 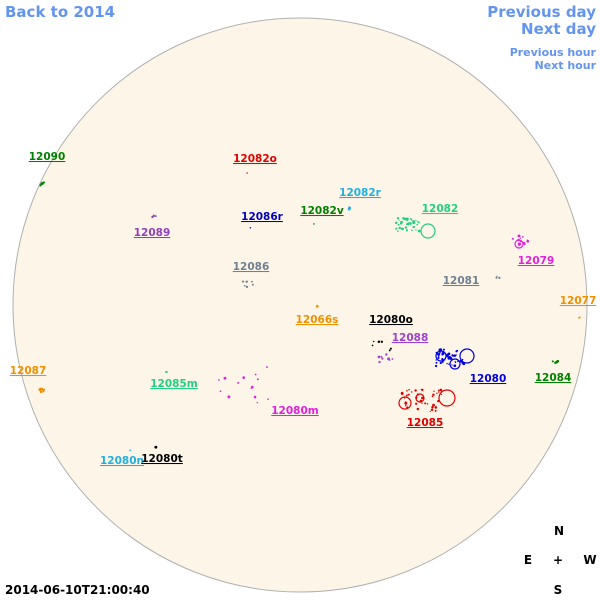 What do you see at coordinates (558, 29) in the screenshot?
I see `next-day-link: Next day` at bounding box center [558, 29].